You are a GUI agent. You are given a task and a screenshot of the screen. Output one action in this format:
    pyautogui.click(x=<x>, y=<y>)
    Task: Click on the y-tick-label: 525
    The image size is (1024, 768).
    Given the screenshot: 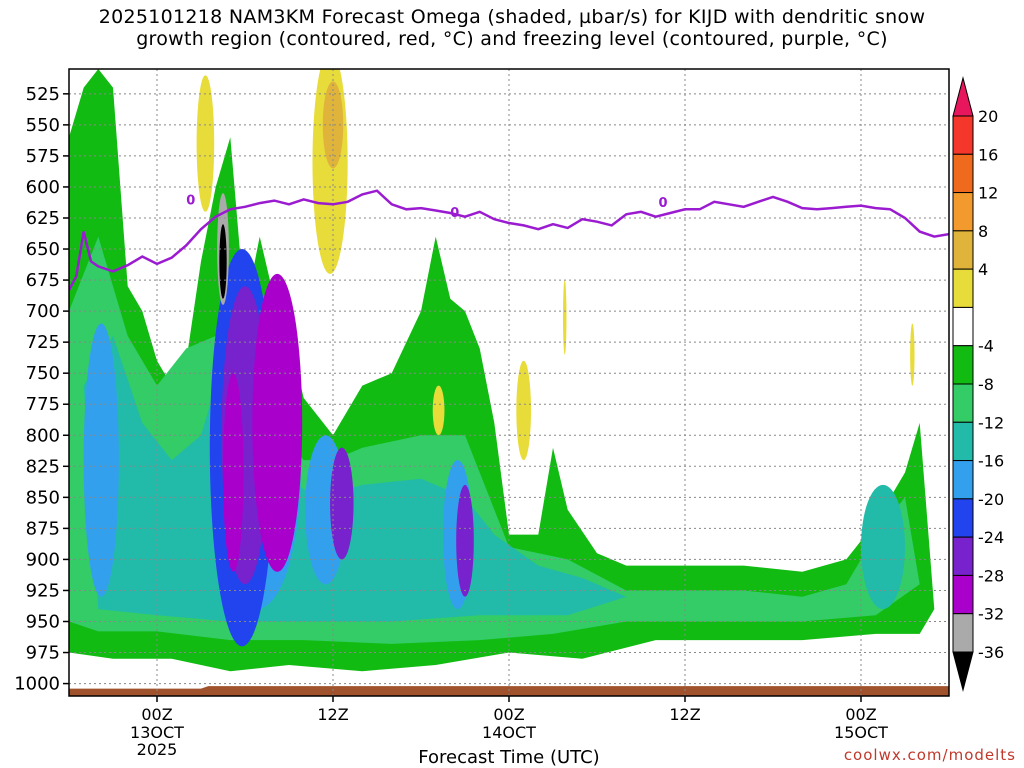 What is the action you would take?
    pyautogui.click(x=43, y=94)
    